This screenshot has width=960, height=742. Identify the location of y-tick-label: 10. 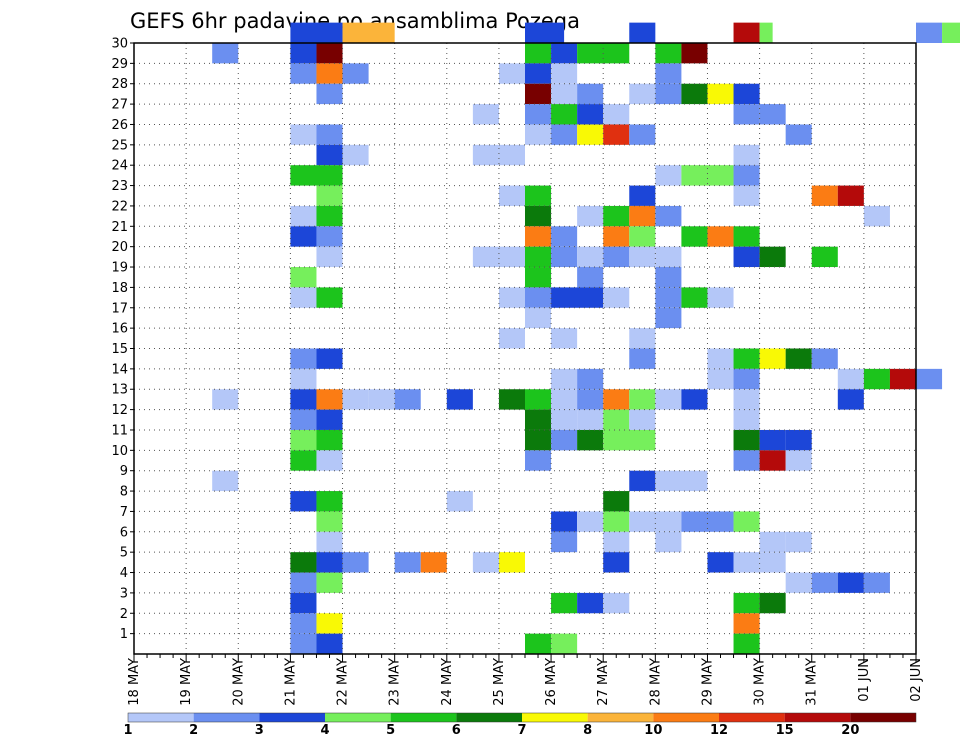
(119, 451).